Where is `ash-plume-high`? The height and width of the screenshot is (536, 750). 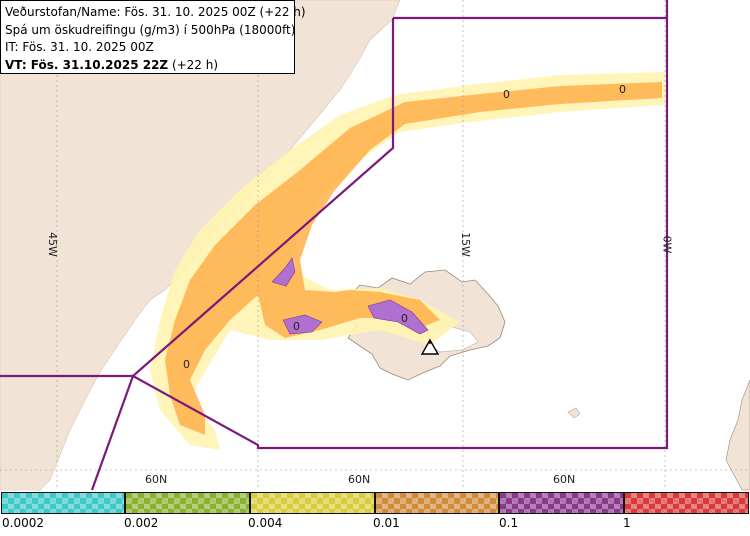
ash-plume-high is located at coordinates (350, 296).